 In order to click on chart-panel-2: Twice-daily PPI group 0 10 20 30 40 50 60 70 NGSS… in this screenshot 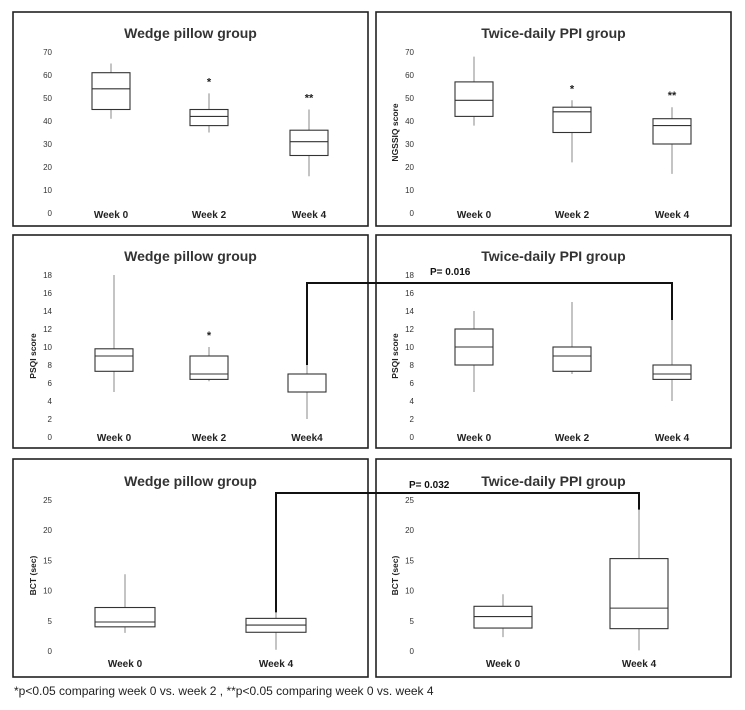, I will do `click(553, 119)`.